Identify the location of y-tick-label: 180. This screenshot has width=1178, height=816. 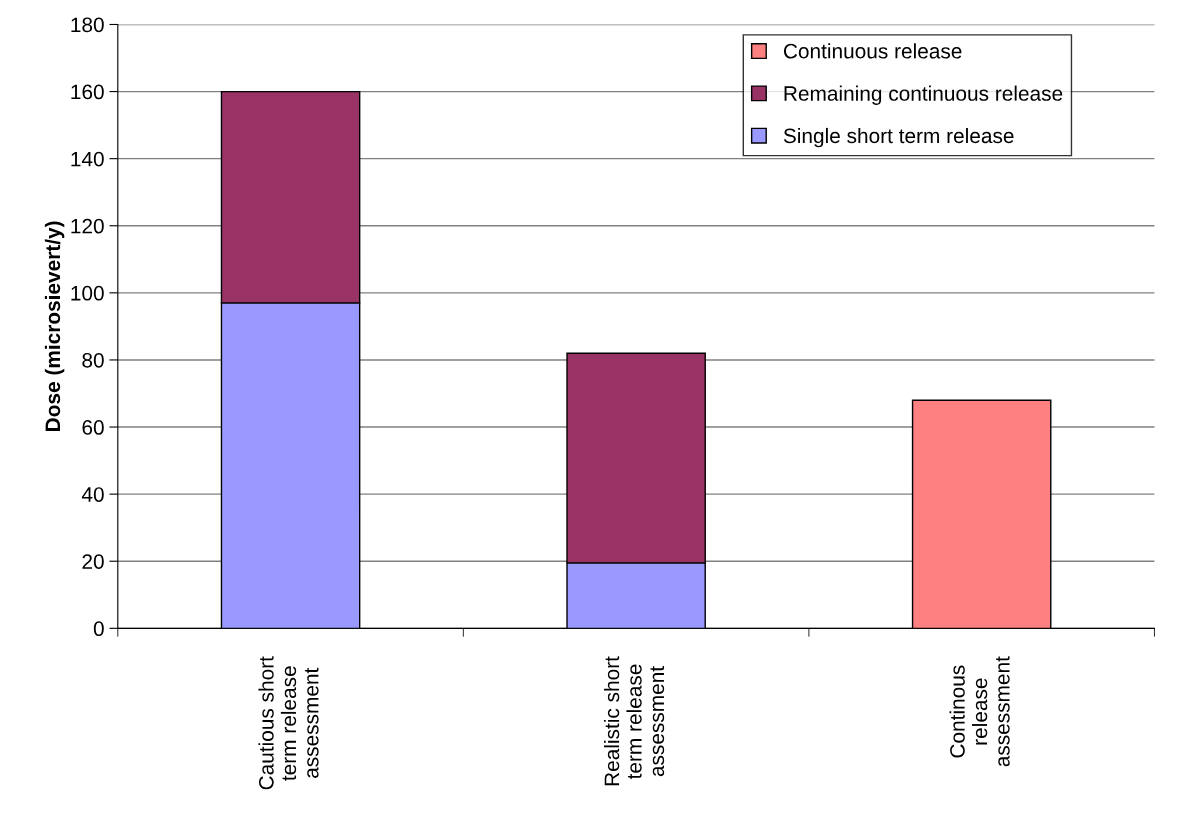
(87, 25).